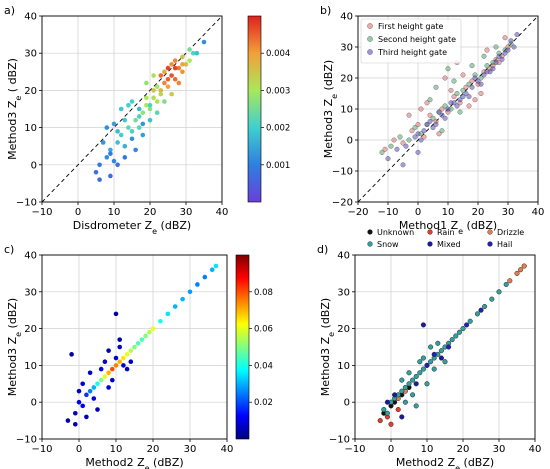 The image size is (550, 469). Describe the element at coordinates (445, 238) in the screenshot. I see `legend: Unknown Rain Drizzle Snow Mixed Hail` at that location.